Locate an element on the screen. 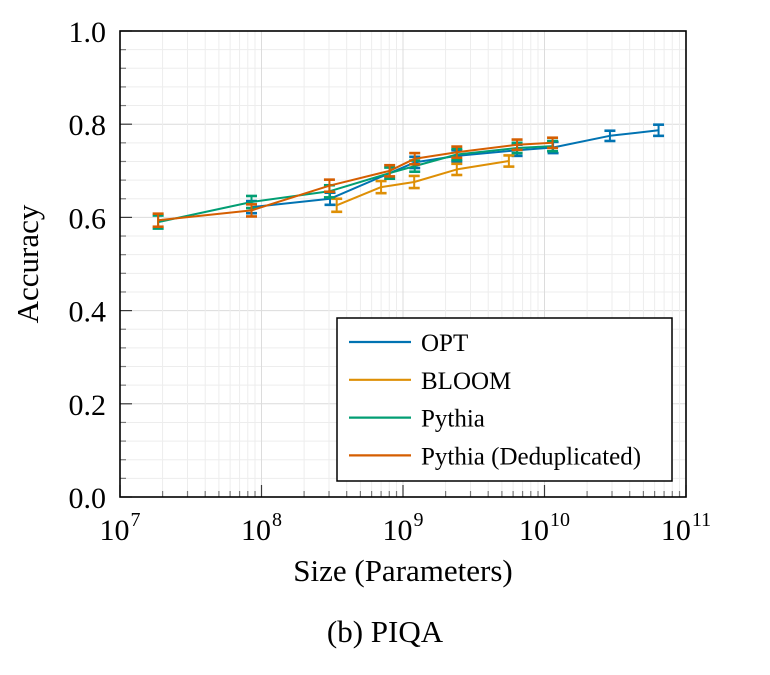 The height and width of the screenshot is (675, 770). legend-box is located at coordinates (504, 399).